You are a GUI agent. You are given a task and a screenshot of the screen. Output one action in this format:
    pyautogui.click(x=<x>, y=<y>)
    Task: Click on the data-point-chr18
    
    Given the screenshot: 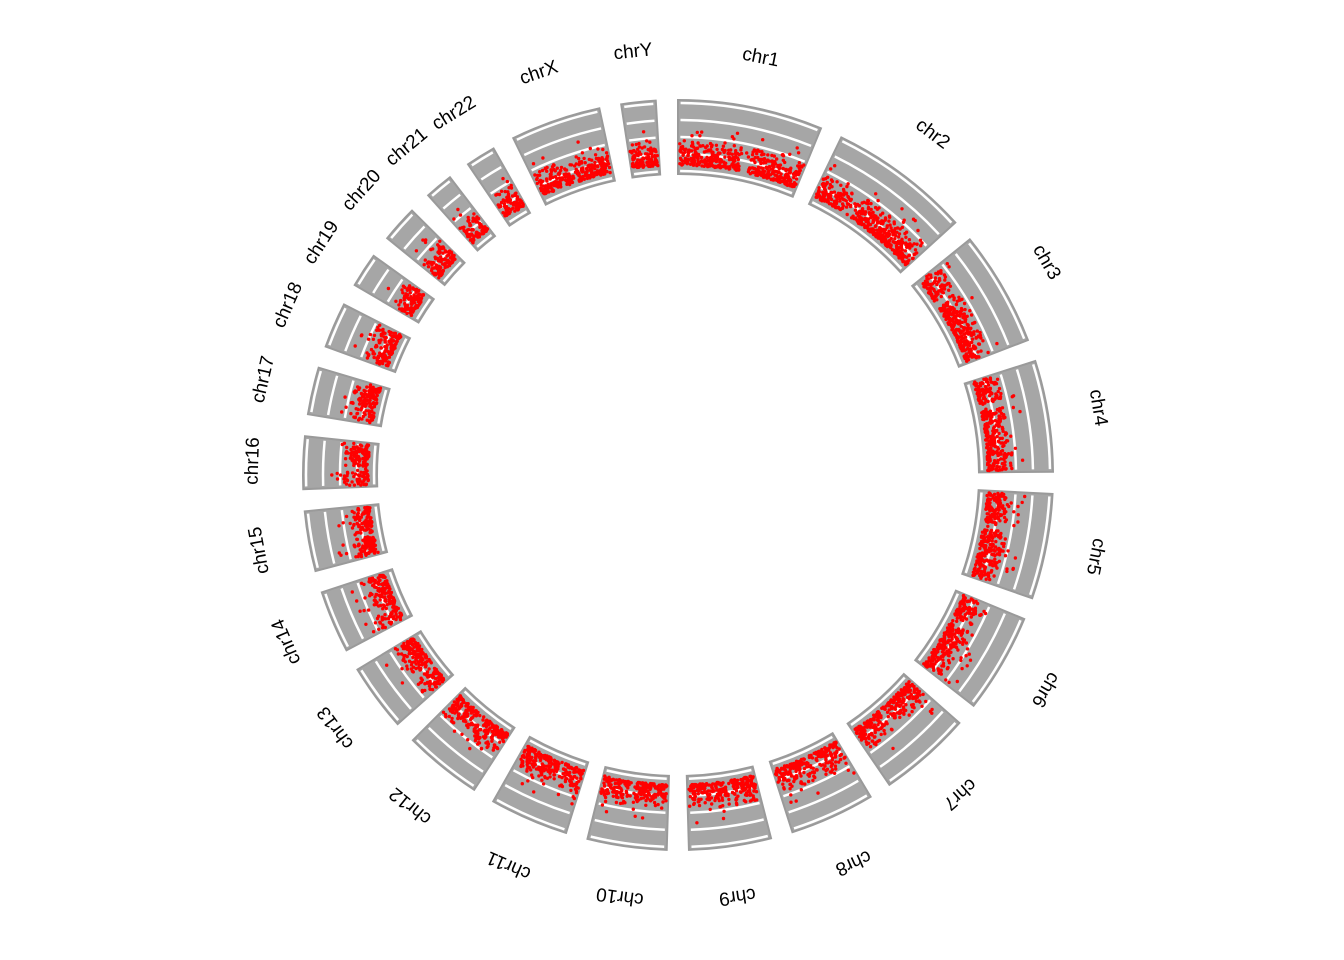 What is the action you would take?
    pyautogui.click(x=370, y=334)
    